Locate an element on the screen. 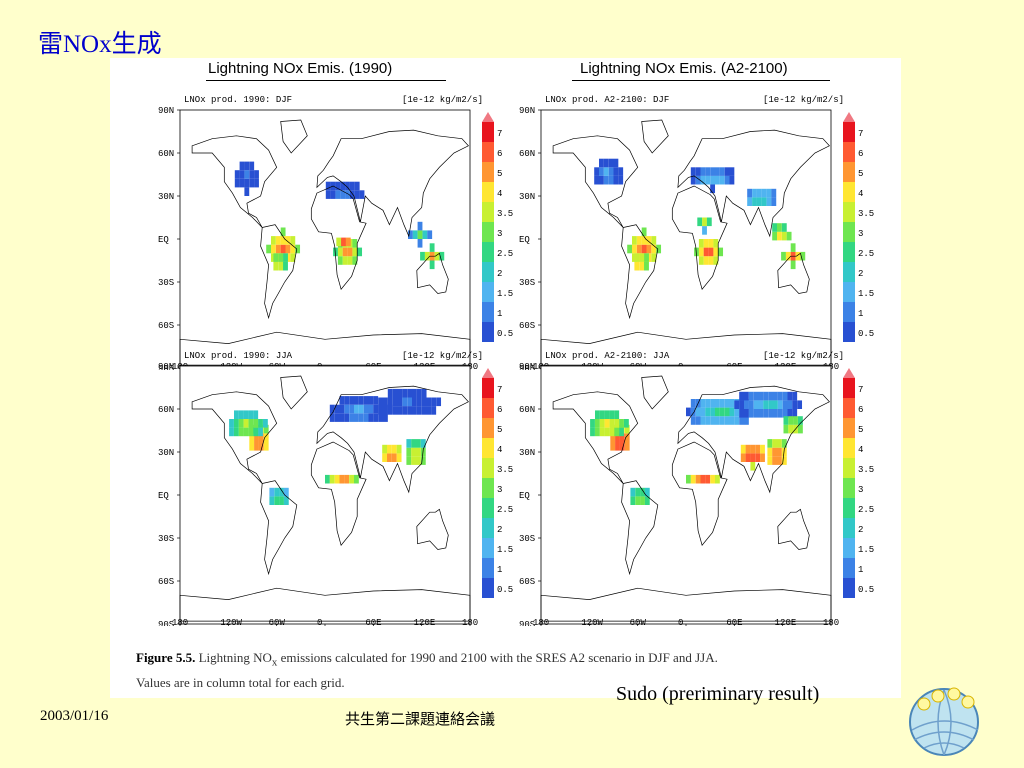  lat-tick-label: 90S is located at coordinates (166, 367).